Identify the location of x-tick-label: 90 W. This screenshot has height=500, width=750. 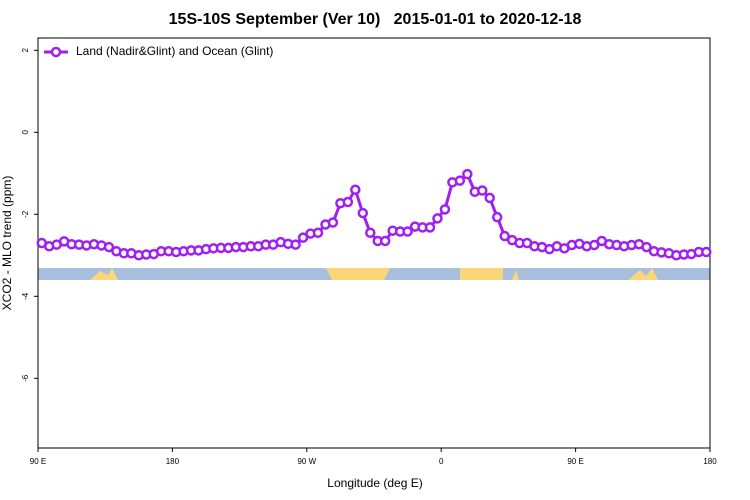
(306, 461).